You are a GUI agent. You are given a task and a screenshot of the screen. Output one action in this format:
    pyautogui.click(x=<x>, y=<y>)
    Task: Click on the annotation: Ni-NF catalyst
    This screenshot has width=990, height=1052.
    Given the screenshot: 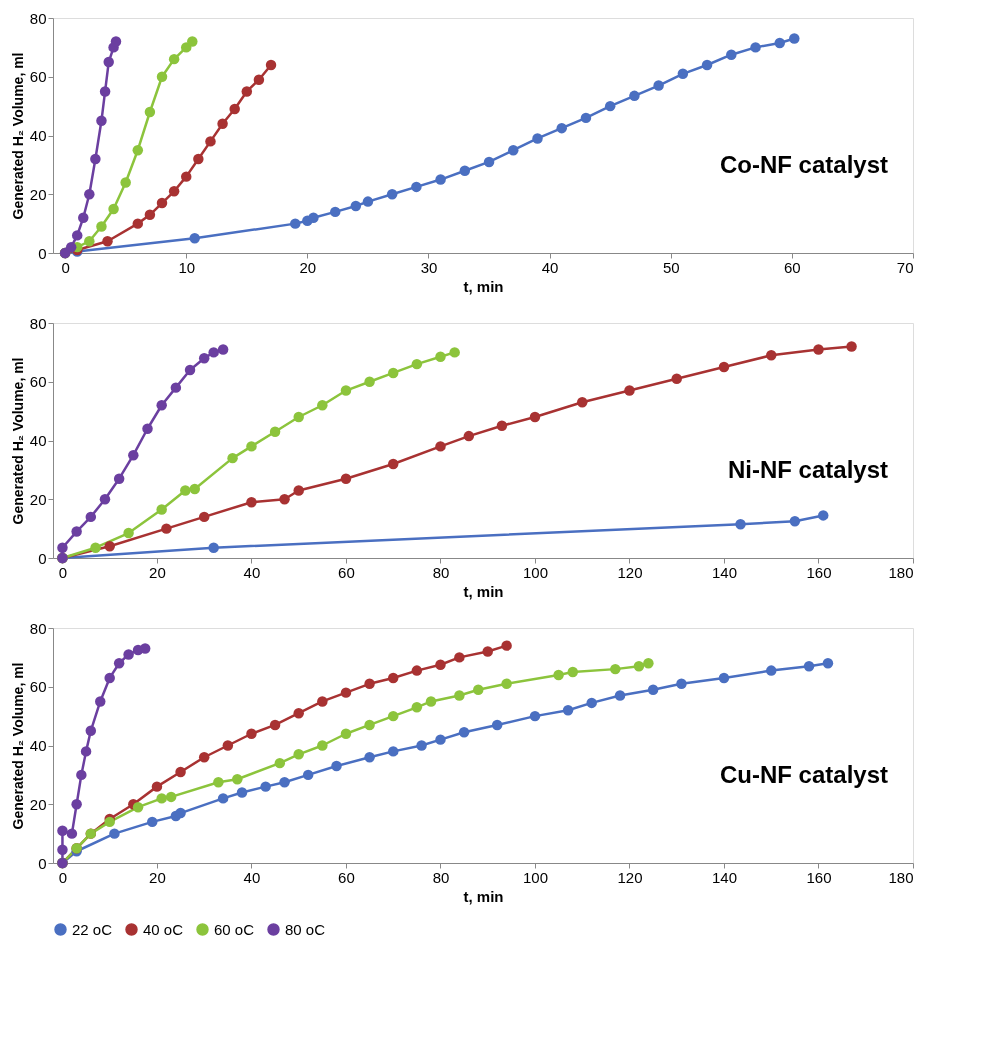 What is the action you would take?
    pyautogui.click(x=807, y=469)
    